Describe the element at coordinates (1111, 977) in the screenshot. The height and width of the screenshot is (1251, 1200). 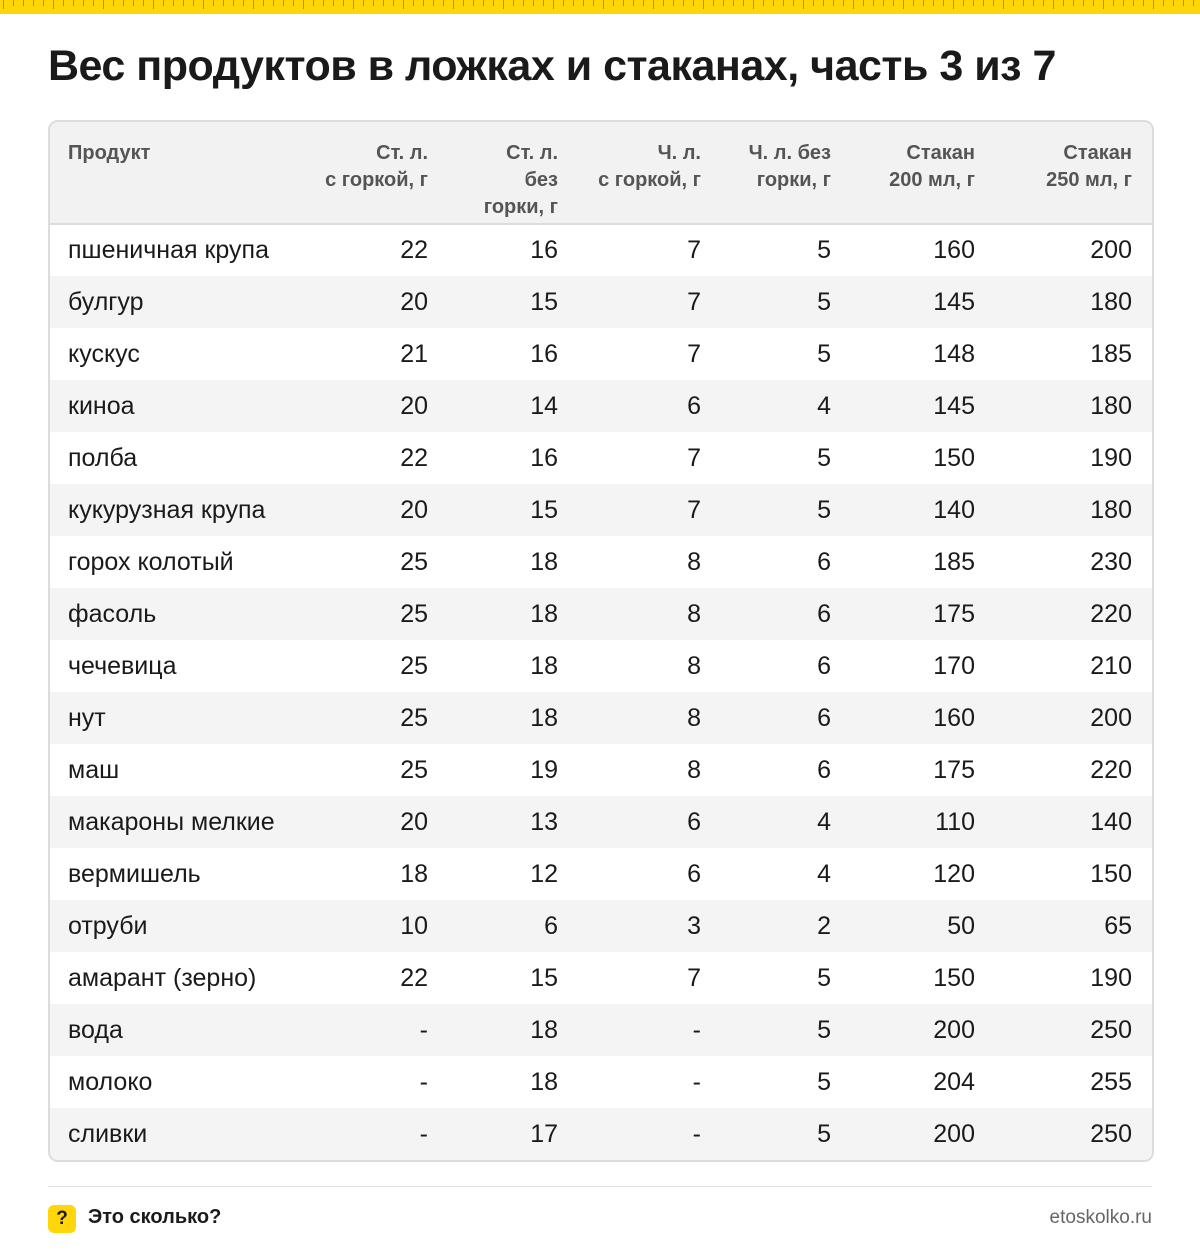
I see `value-cell: 190` at that location.